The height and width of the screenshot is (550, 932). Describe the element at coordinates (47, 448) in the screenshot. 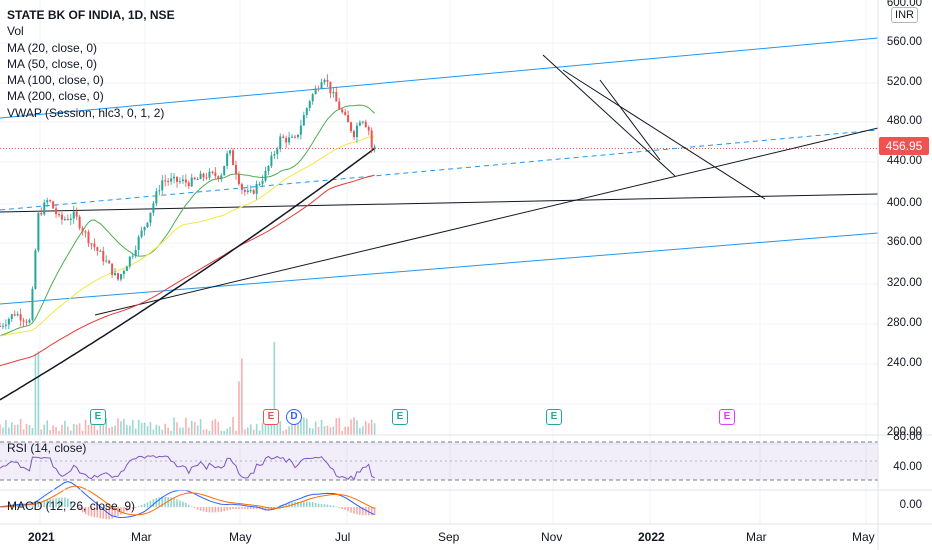

I see `rsi-label: RSI (14, close)` at that location.